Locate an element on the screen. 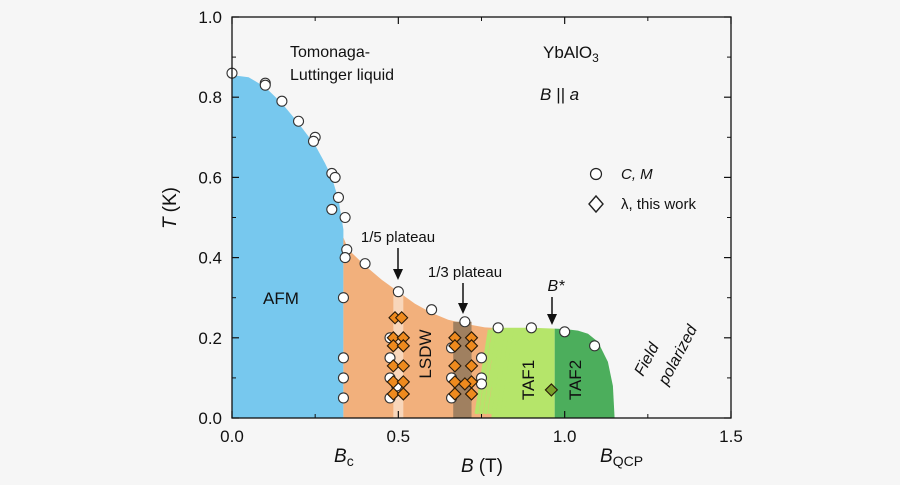  y-tick-label: 1.0 is located at coordinates (210, 17).